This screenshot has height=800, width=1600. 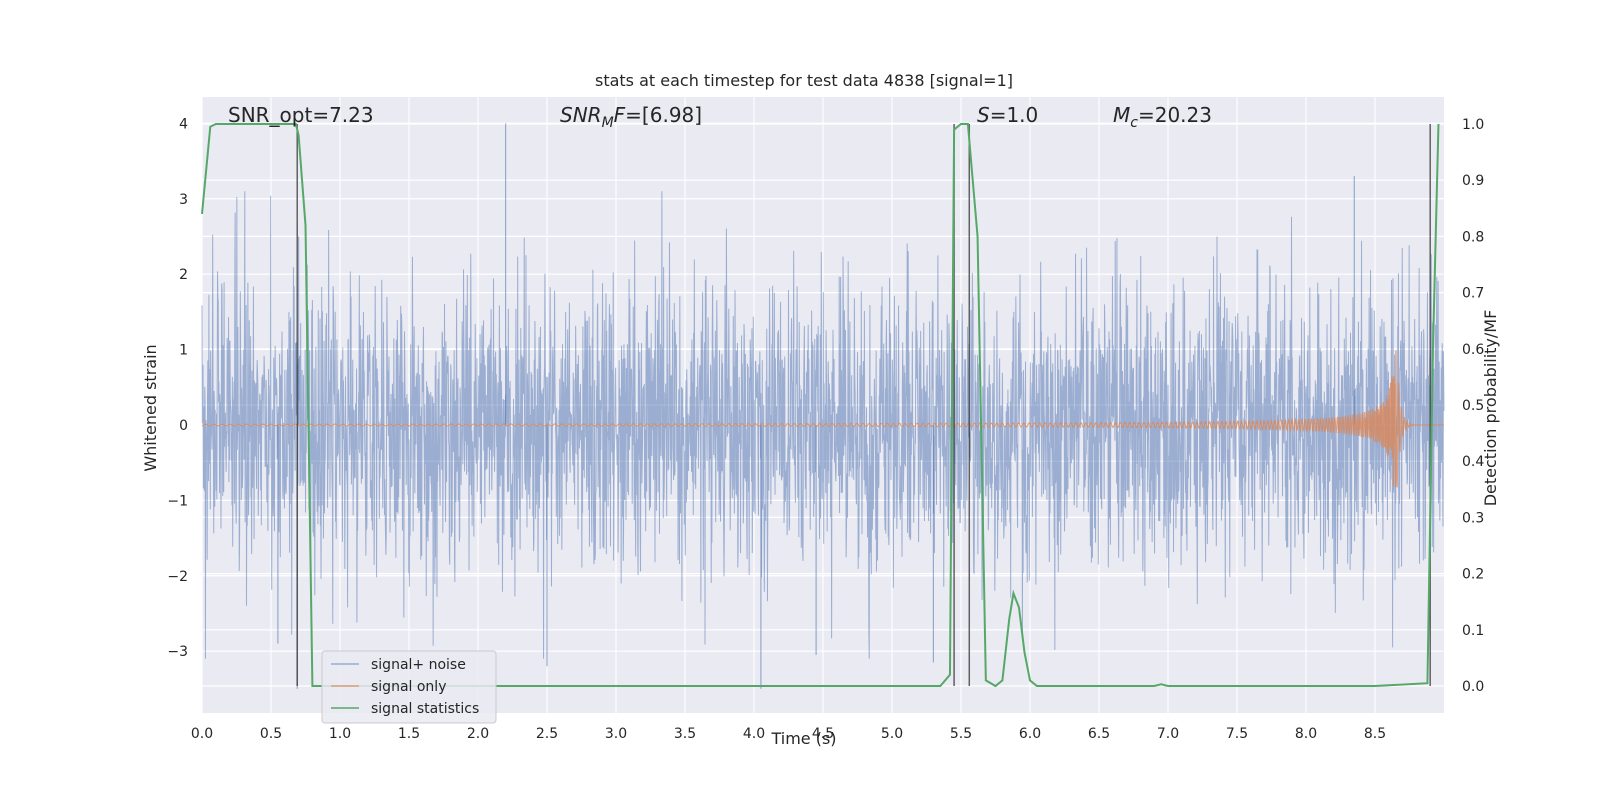 I want to click on x-tick-label: 4.5, so click(x=823, y=734).